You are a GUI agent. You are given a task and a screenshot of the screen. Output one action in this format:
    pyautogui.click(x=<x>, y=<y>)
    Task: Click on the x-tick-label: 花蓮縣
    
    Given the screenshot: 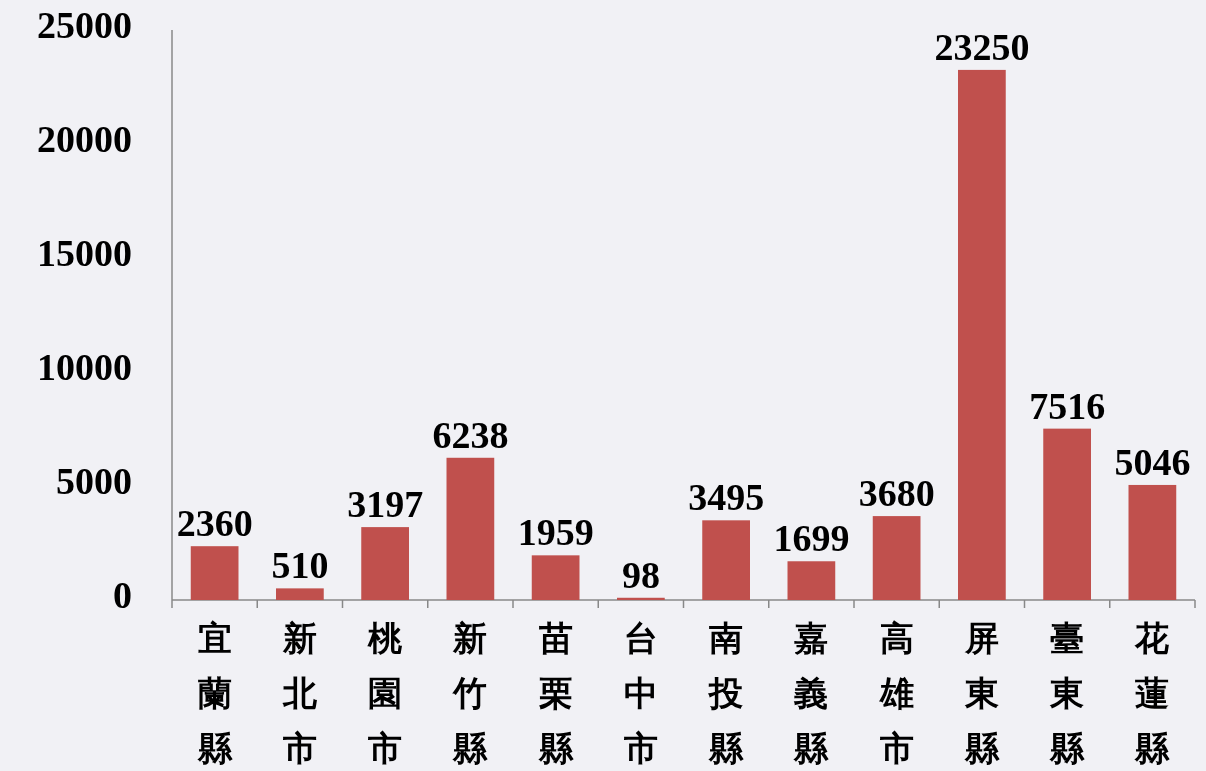 What is the action you would take?
    pyautogui.click(x=1152, y=693)
    